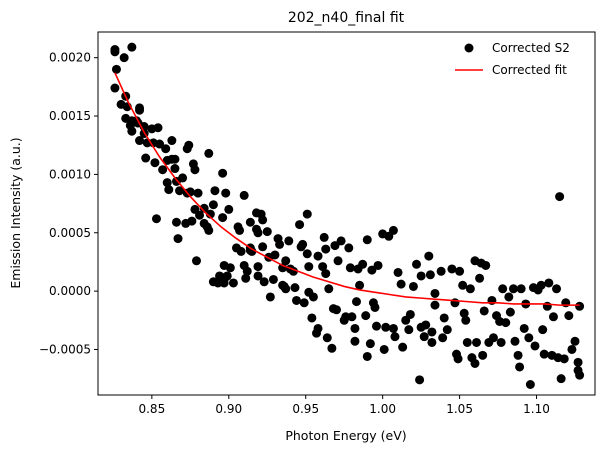  I want to click on y-axis-label: Emission Intensity (a.u.), so click(15, 212).